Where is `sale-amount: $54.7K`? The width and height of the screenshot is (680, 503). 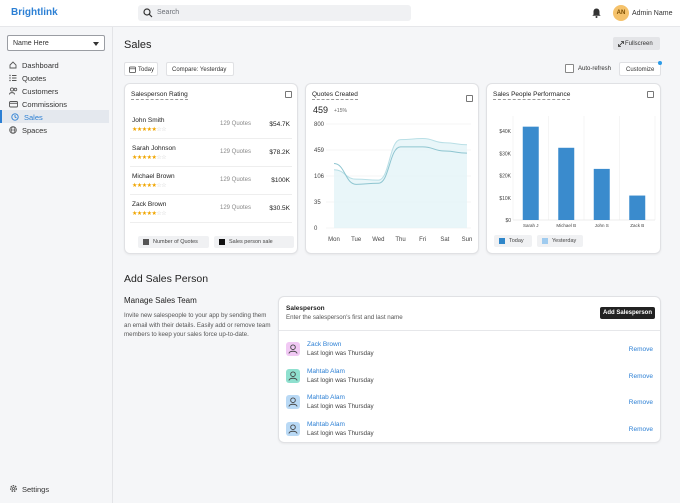 sale-amount: $54.7K is located at coordinates (279, 124).